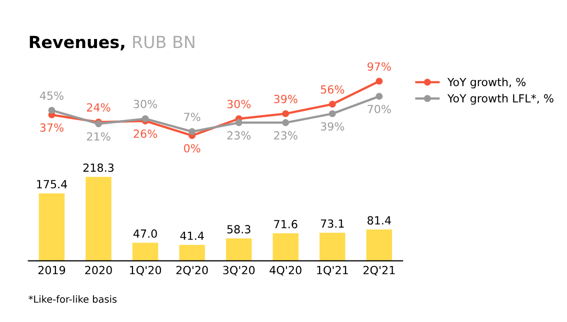 Image resolution: width=567 pixels, height=322 pixels. I want to click on data-label: 47.0, so click(145, 233).